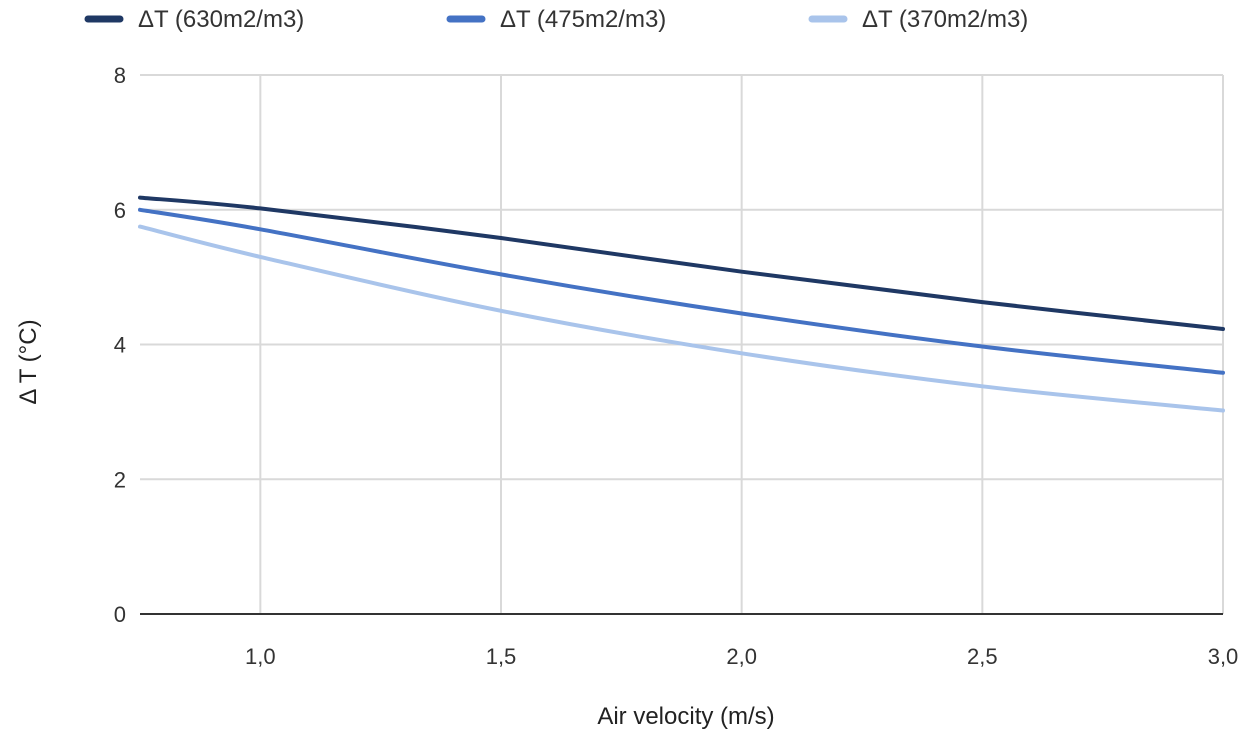  What do you see at coordinates (120, 345) in the screenshot?
I see `y-tick-label: 4` at bounding box center [120, 345].